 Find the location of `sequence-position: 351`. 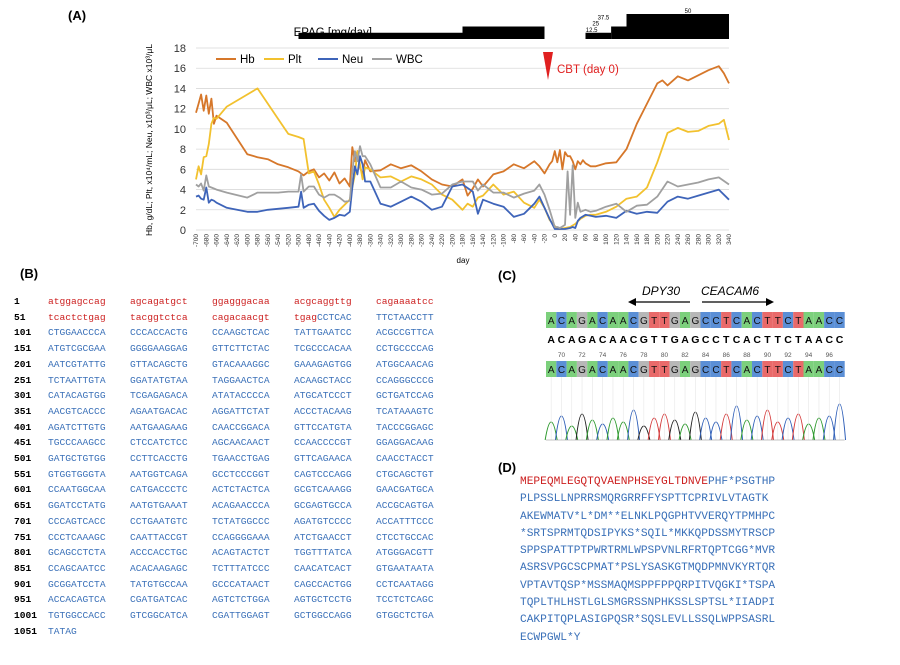

sequence-position: 351 is located at coordinates (23, 411).